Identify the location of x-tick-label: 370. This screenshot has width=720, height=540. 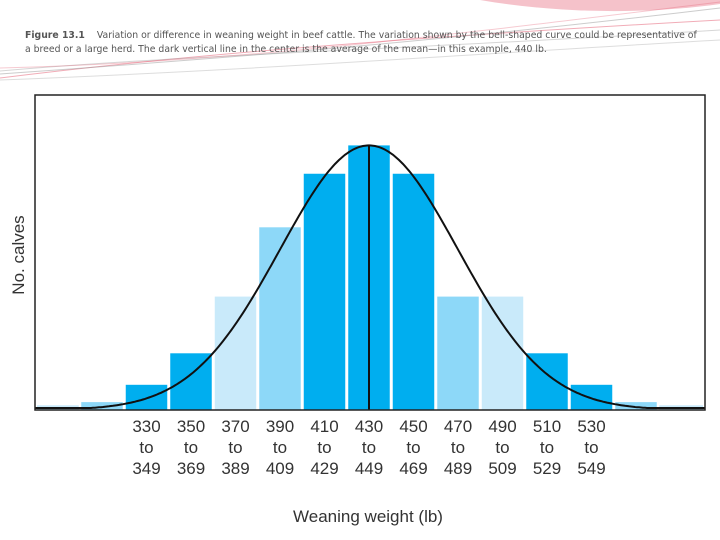
(235, 426).